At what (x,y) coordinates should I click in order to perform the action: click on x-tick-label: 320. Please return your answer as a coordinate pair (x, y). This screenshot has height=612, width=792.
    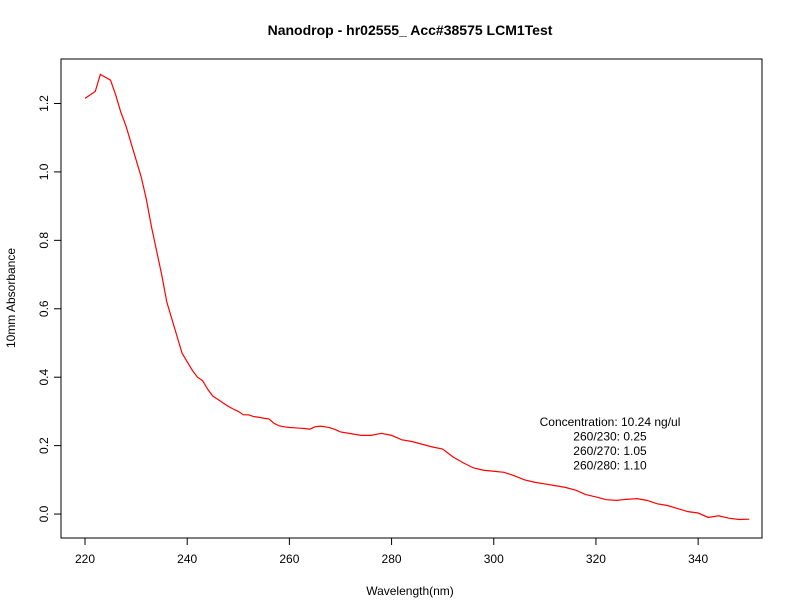
    Looking at the image, I should click on (596, 559).